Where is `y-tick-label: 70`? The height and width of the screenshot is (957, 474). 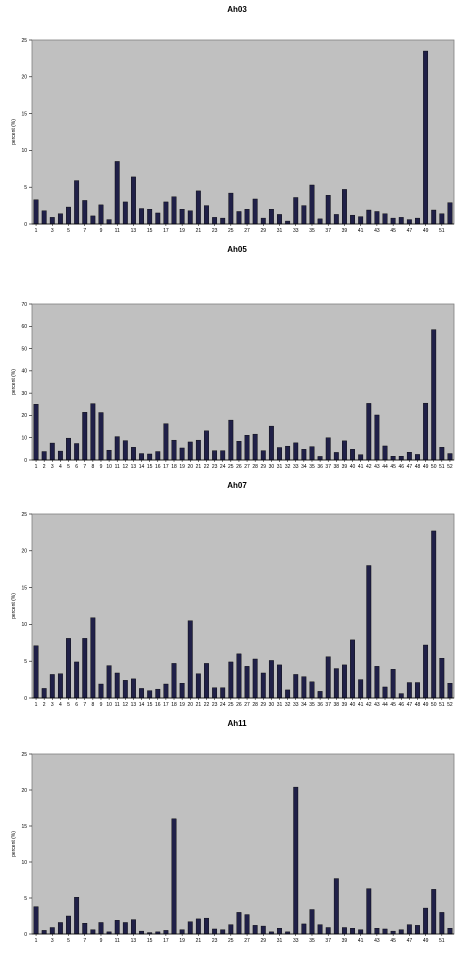 y-tick-label: 70 is located at coordinates (24, 305).